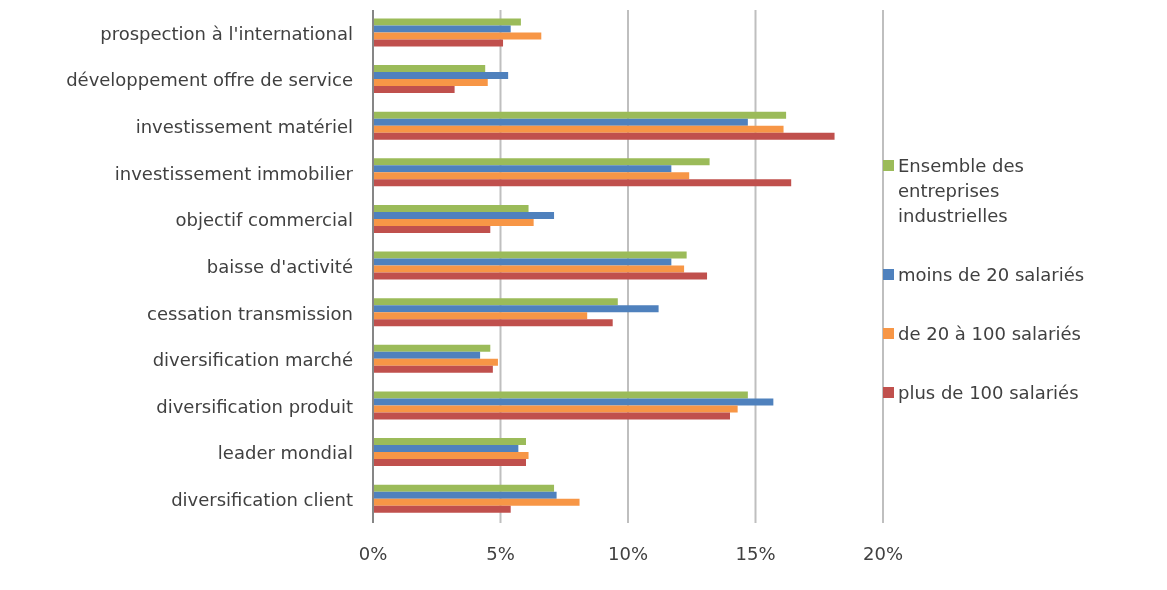 The image size is (1167, 590). What do you see at coordinates (234, 173) in the screenshot?
I see `y-tick-label: investissement immobilier` at bounding box center [234, 173].